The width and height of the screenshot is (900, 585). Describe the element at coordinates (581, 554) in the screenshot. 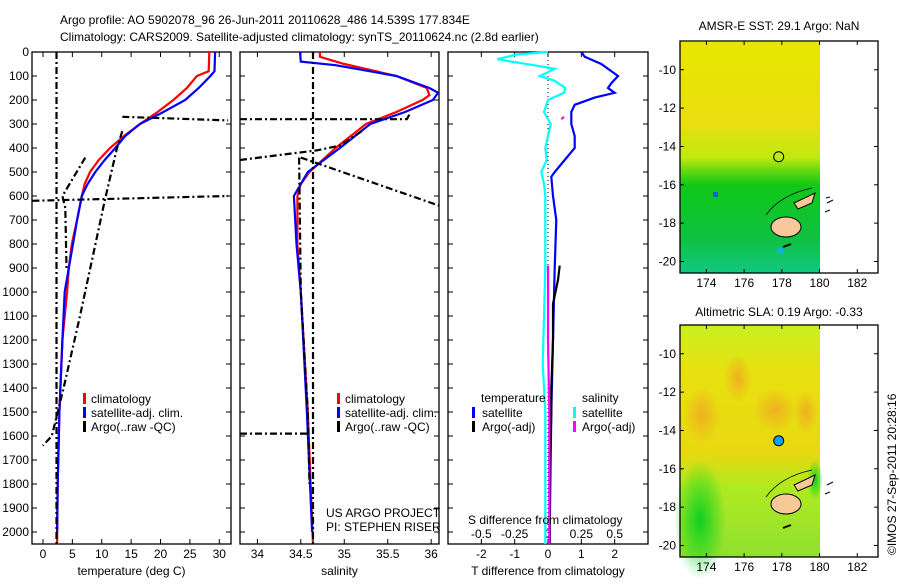

I see `x-tick-label: 1` at that location.